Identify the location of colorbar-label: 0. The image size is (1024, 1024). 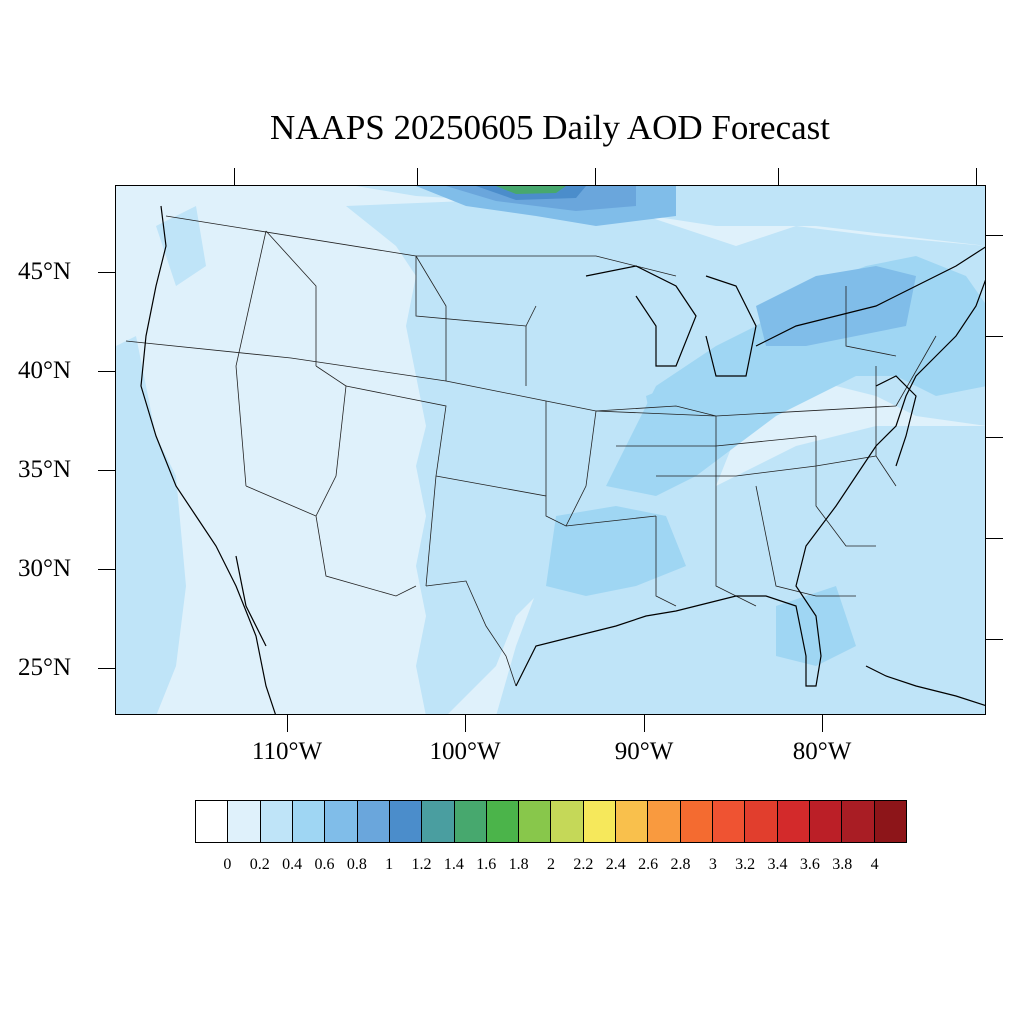
(227, 864).